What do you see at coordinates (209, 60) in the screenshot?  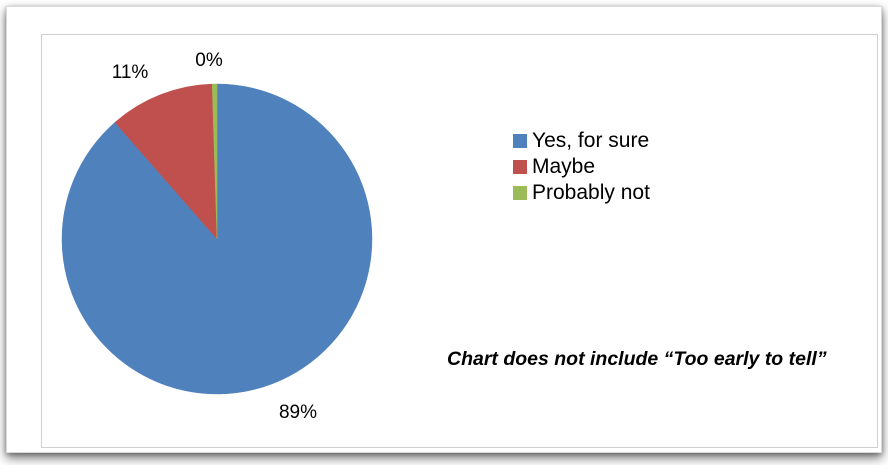 I see `pie-label-probably-not: 0%` at bounding box center [209, 60].